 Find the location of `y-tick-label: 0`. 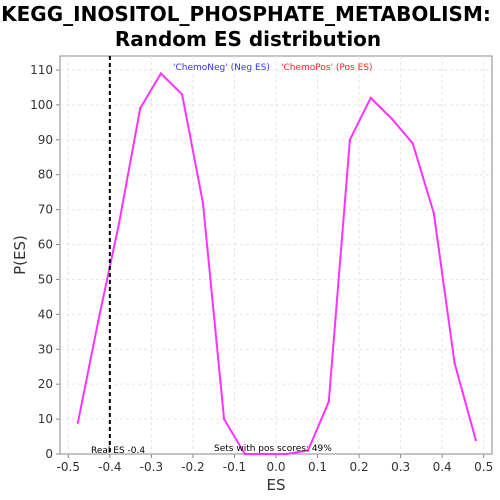

y-tick-label: 0 is located at coordinates (49, 454).